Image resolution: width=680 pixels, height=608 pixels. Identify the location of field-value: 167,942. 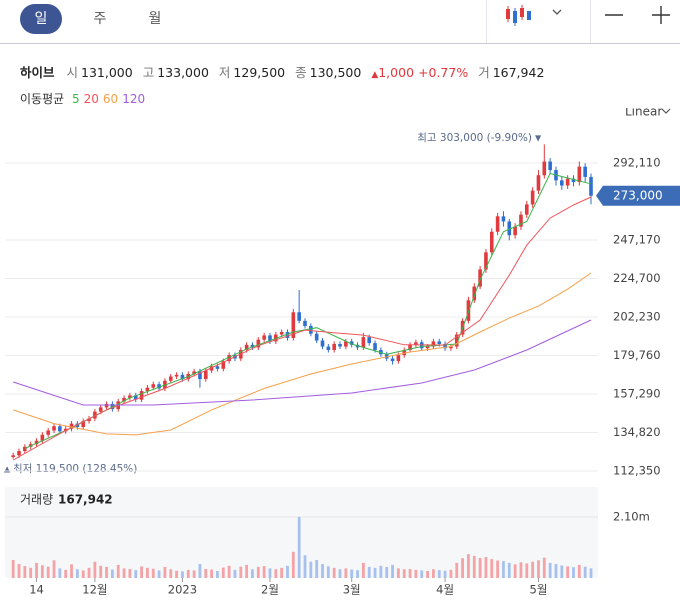
(518, 72).